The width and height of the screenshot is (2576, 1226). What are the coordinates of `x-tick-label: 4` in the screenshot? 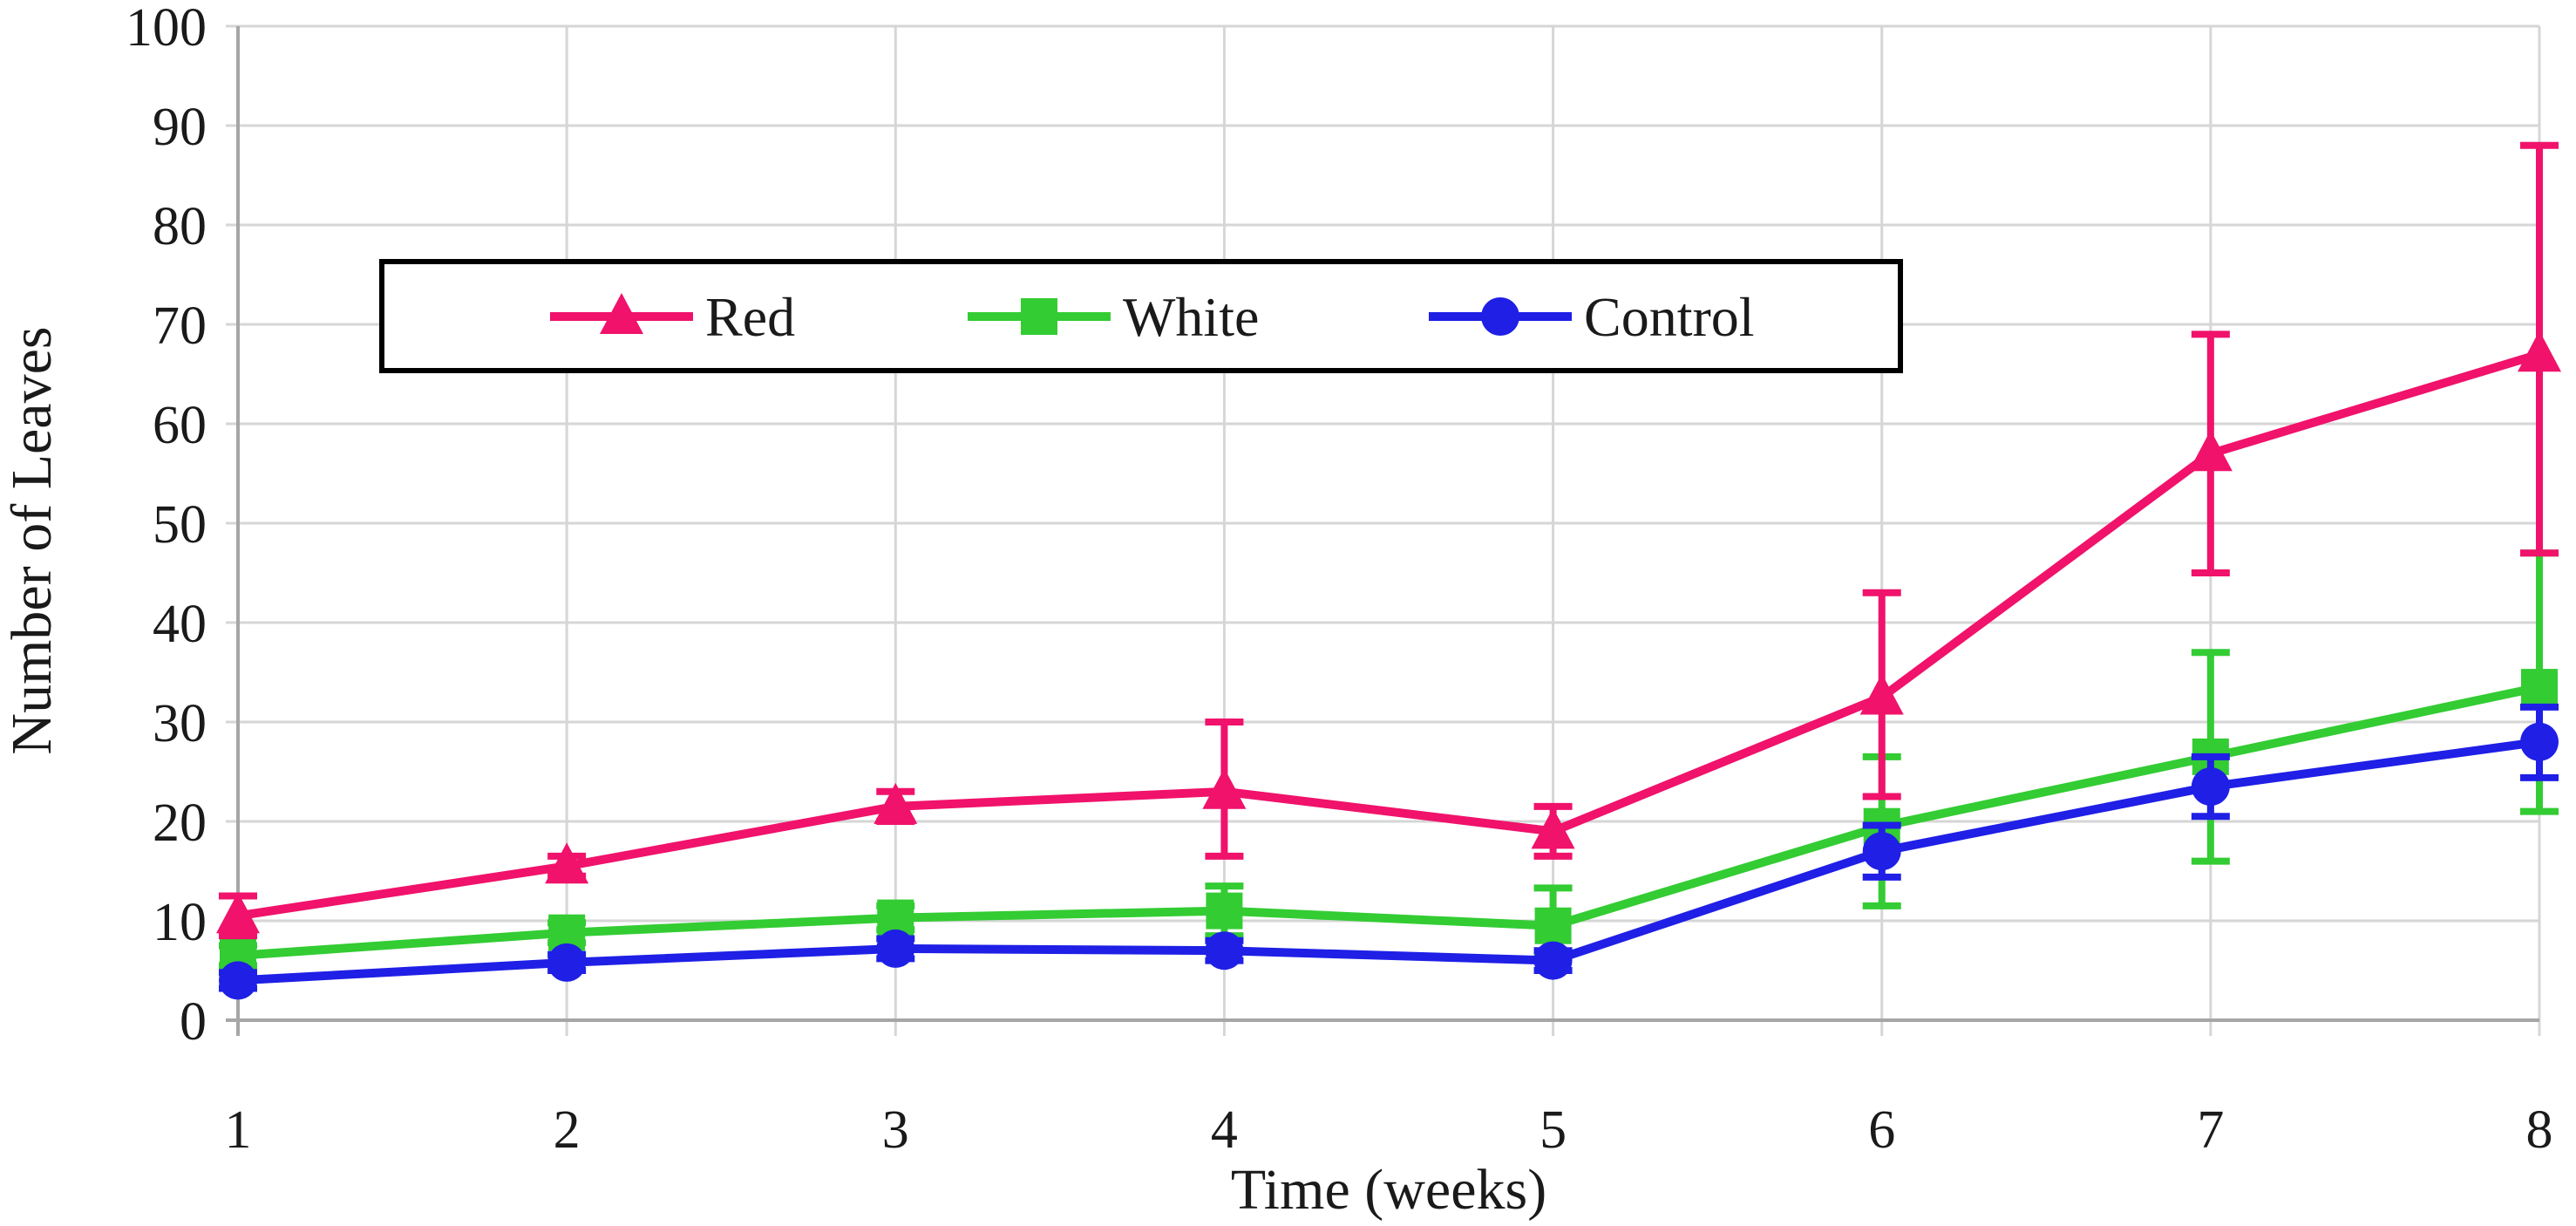 It's located at (1224, 1130).